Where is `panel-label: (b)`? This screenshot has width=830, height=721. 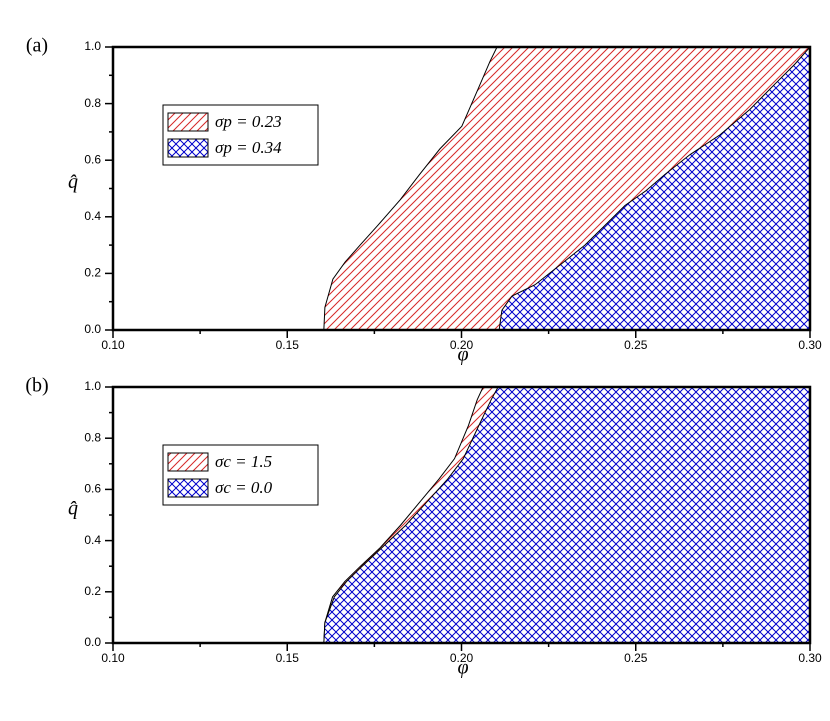 panel-label: (b) is located at coordinates (36, 386).